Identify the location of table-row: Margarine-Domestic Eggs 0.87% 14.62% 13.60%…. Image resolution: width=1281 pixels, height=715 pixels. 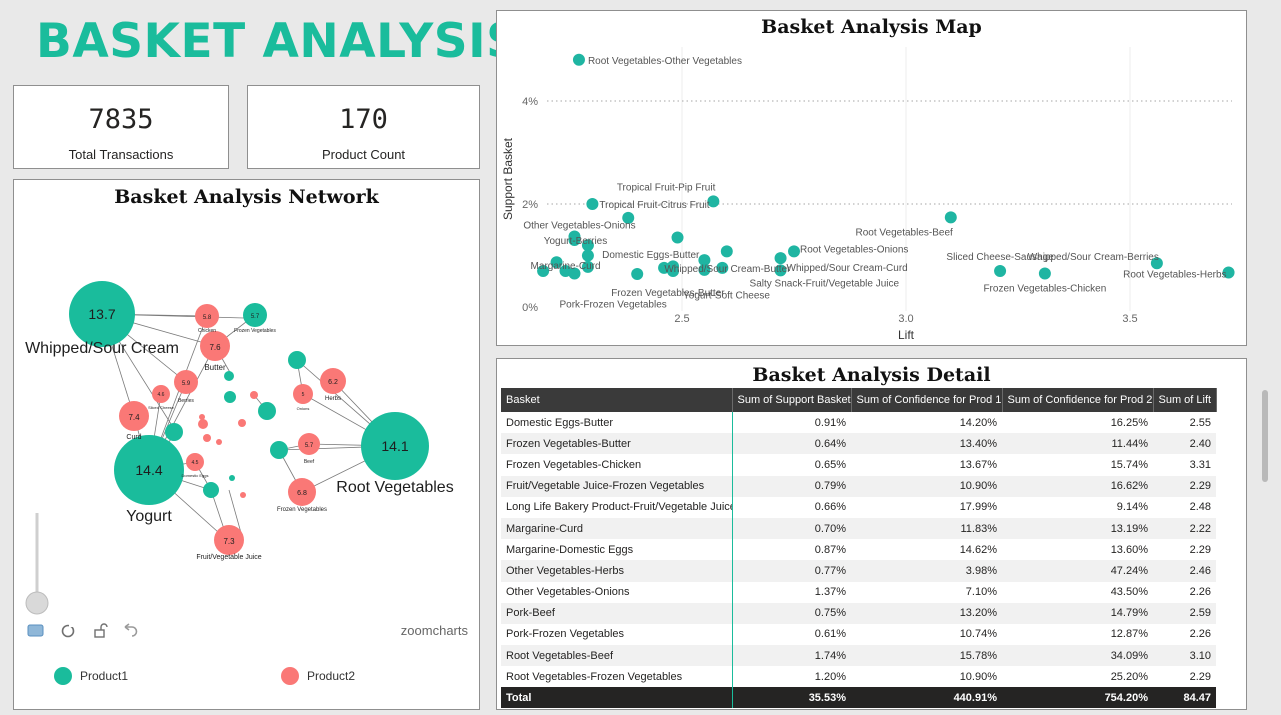
(858, 550).